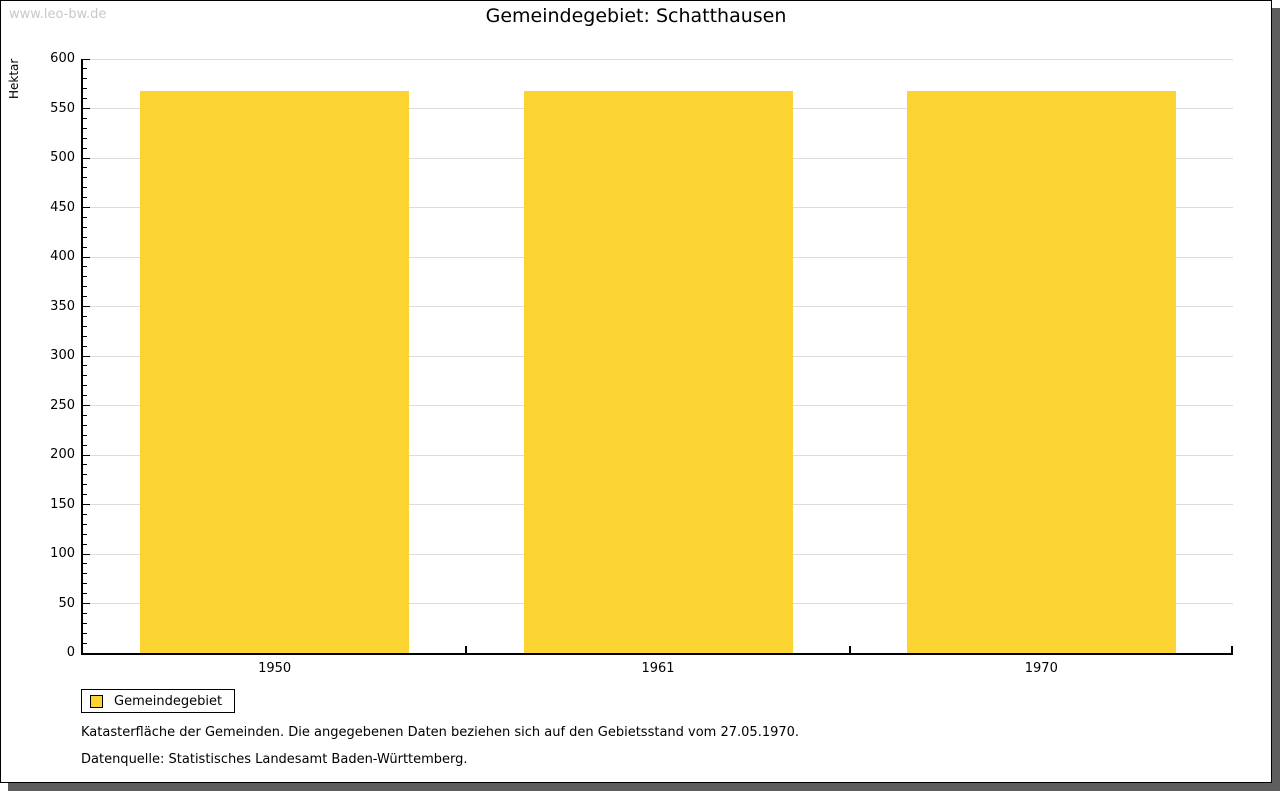  I want to click on y-tick-label-500: 500, so click(62, 157).